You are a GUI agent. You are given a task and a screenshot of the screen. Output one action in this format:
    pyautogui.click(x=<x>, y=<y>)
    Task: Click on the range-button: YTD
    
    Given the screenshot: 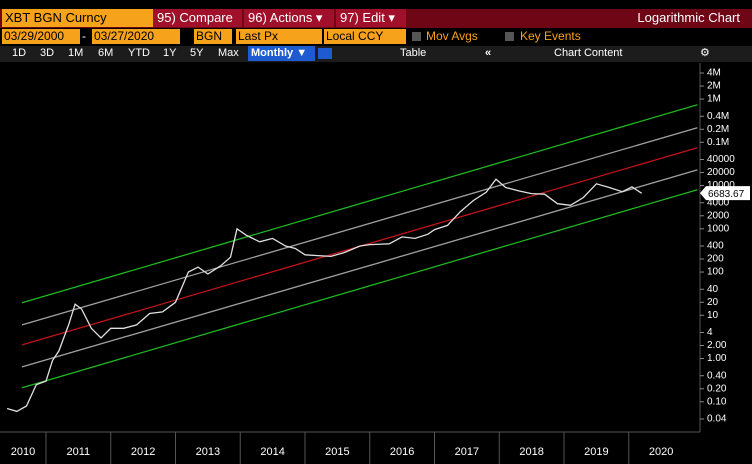 What is the action you would take?
    pyautogui.click(x=139, y=53)
    